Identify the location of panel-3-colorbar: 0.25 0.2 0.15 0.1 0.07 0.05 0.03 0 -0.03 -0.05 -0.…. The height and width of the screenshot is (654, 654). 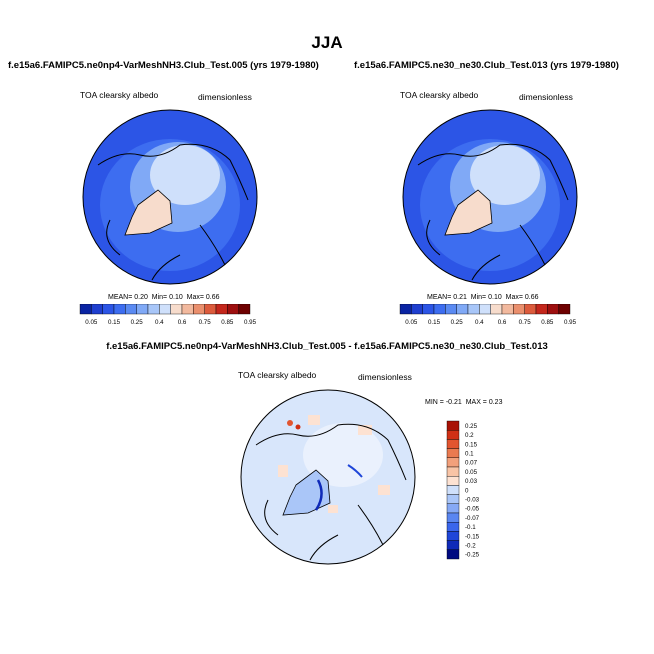
(463, 490).